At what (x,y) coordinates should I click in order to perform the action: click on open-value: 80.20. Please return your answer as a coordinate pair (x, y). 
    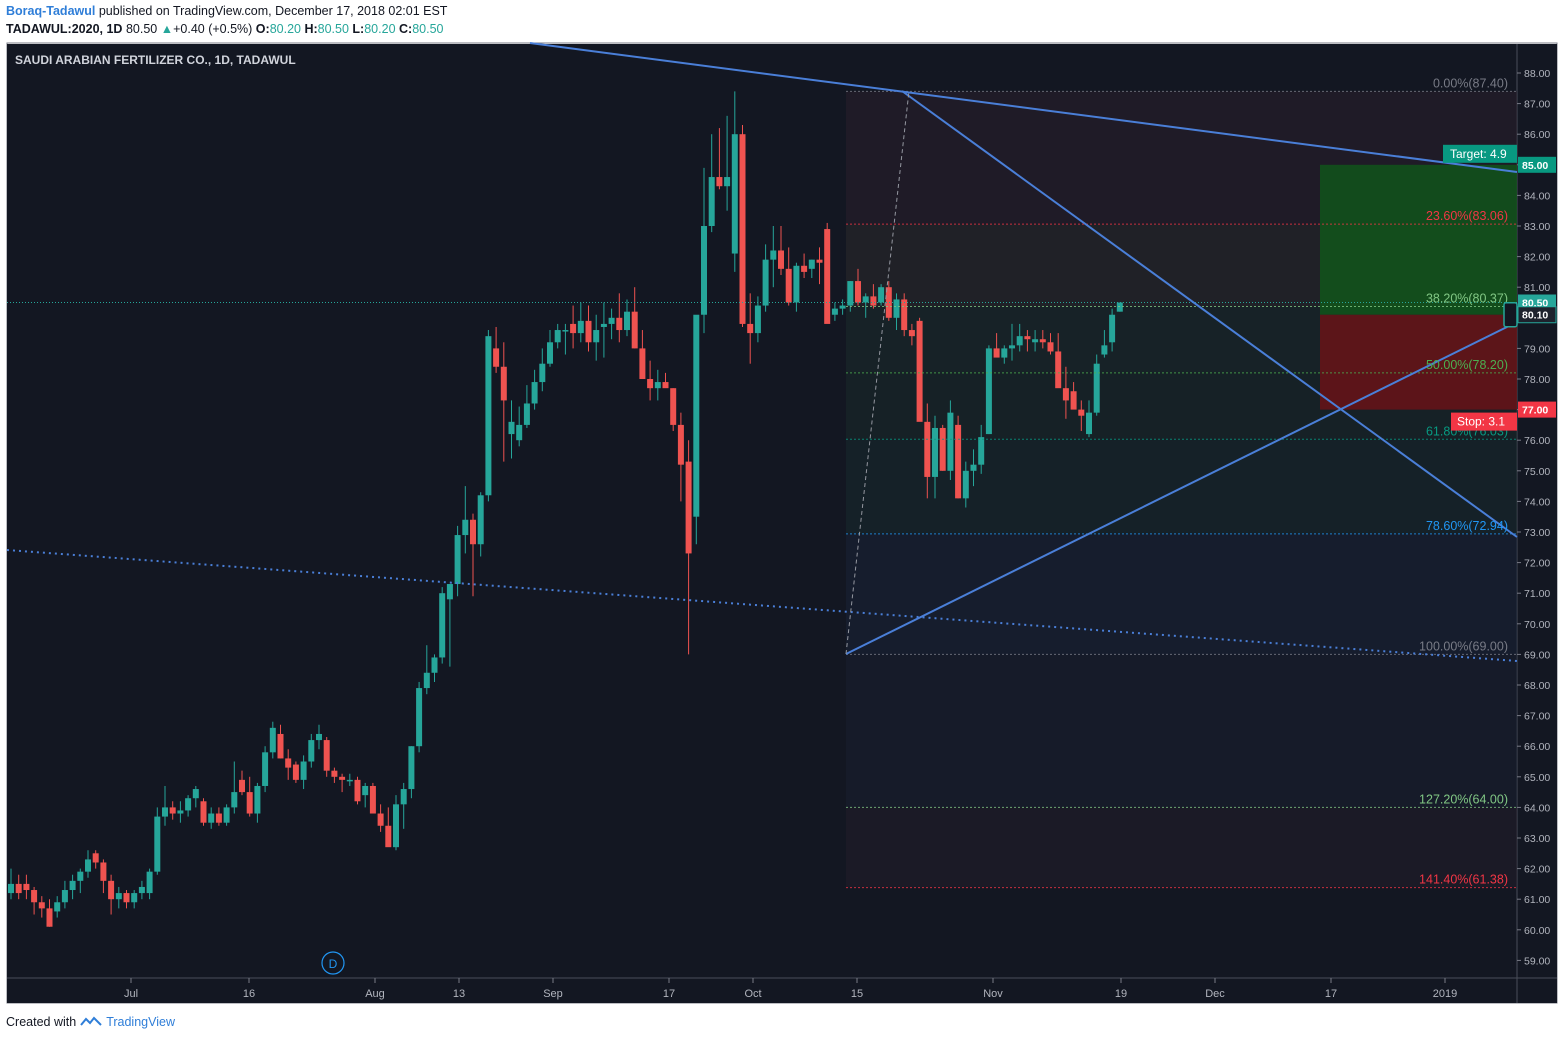
    Looking at the image, I should click on (285, 29).